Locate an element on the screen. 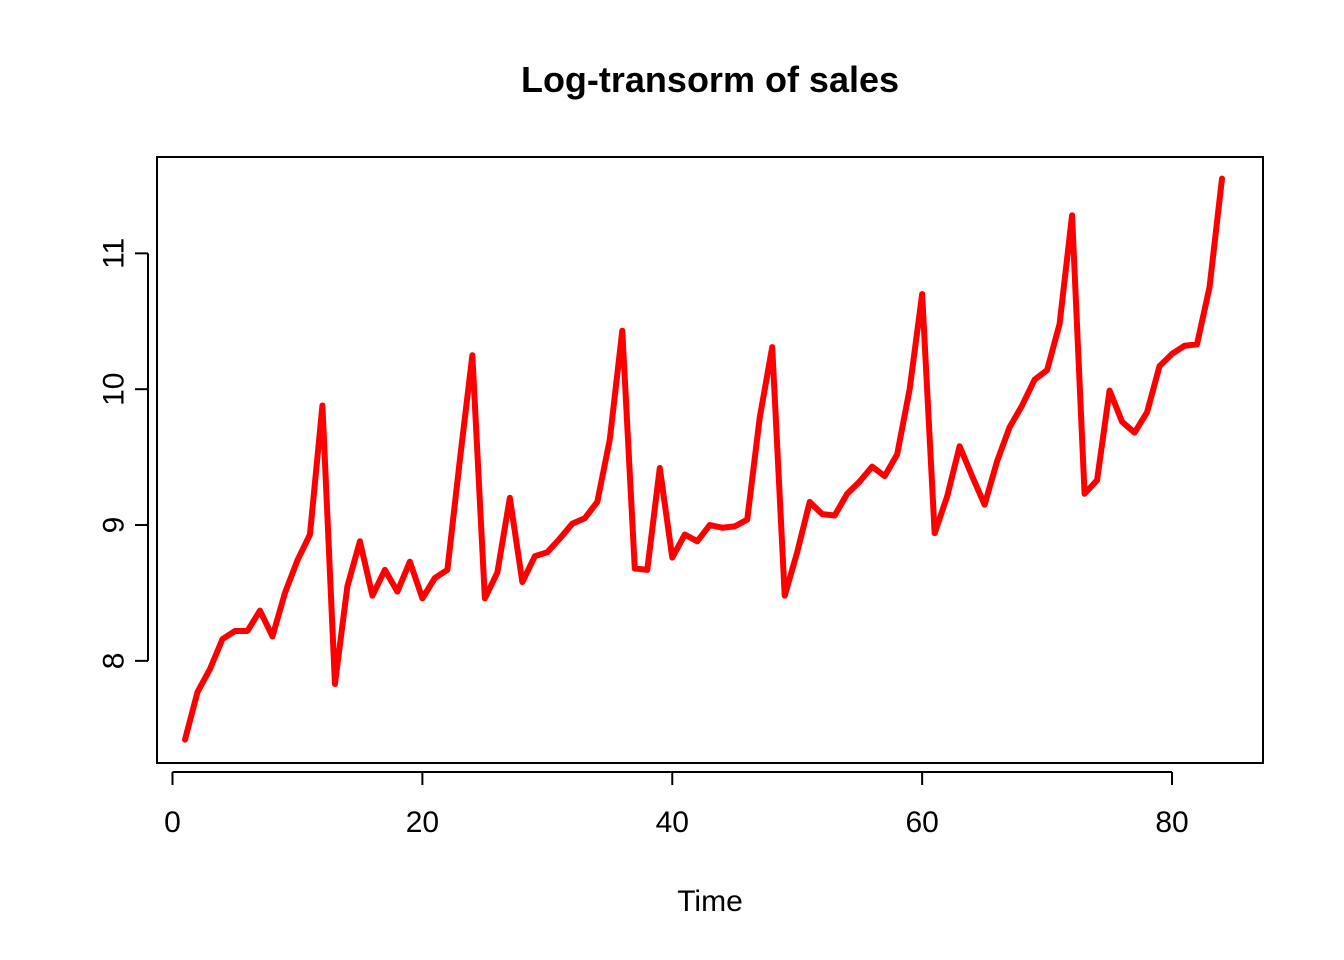  y-tick-label: 11 is located at coordinates (114, 253).